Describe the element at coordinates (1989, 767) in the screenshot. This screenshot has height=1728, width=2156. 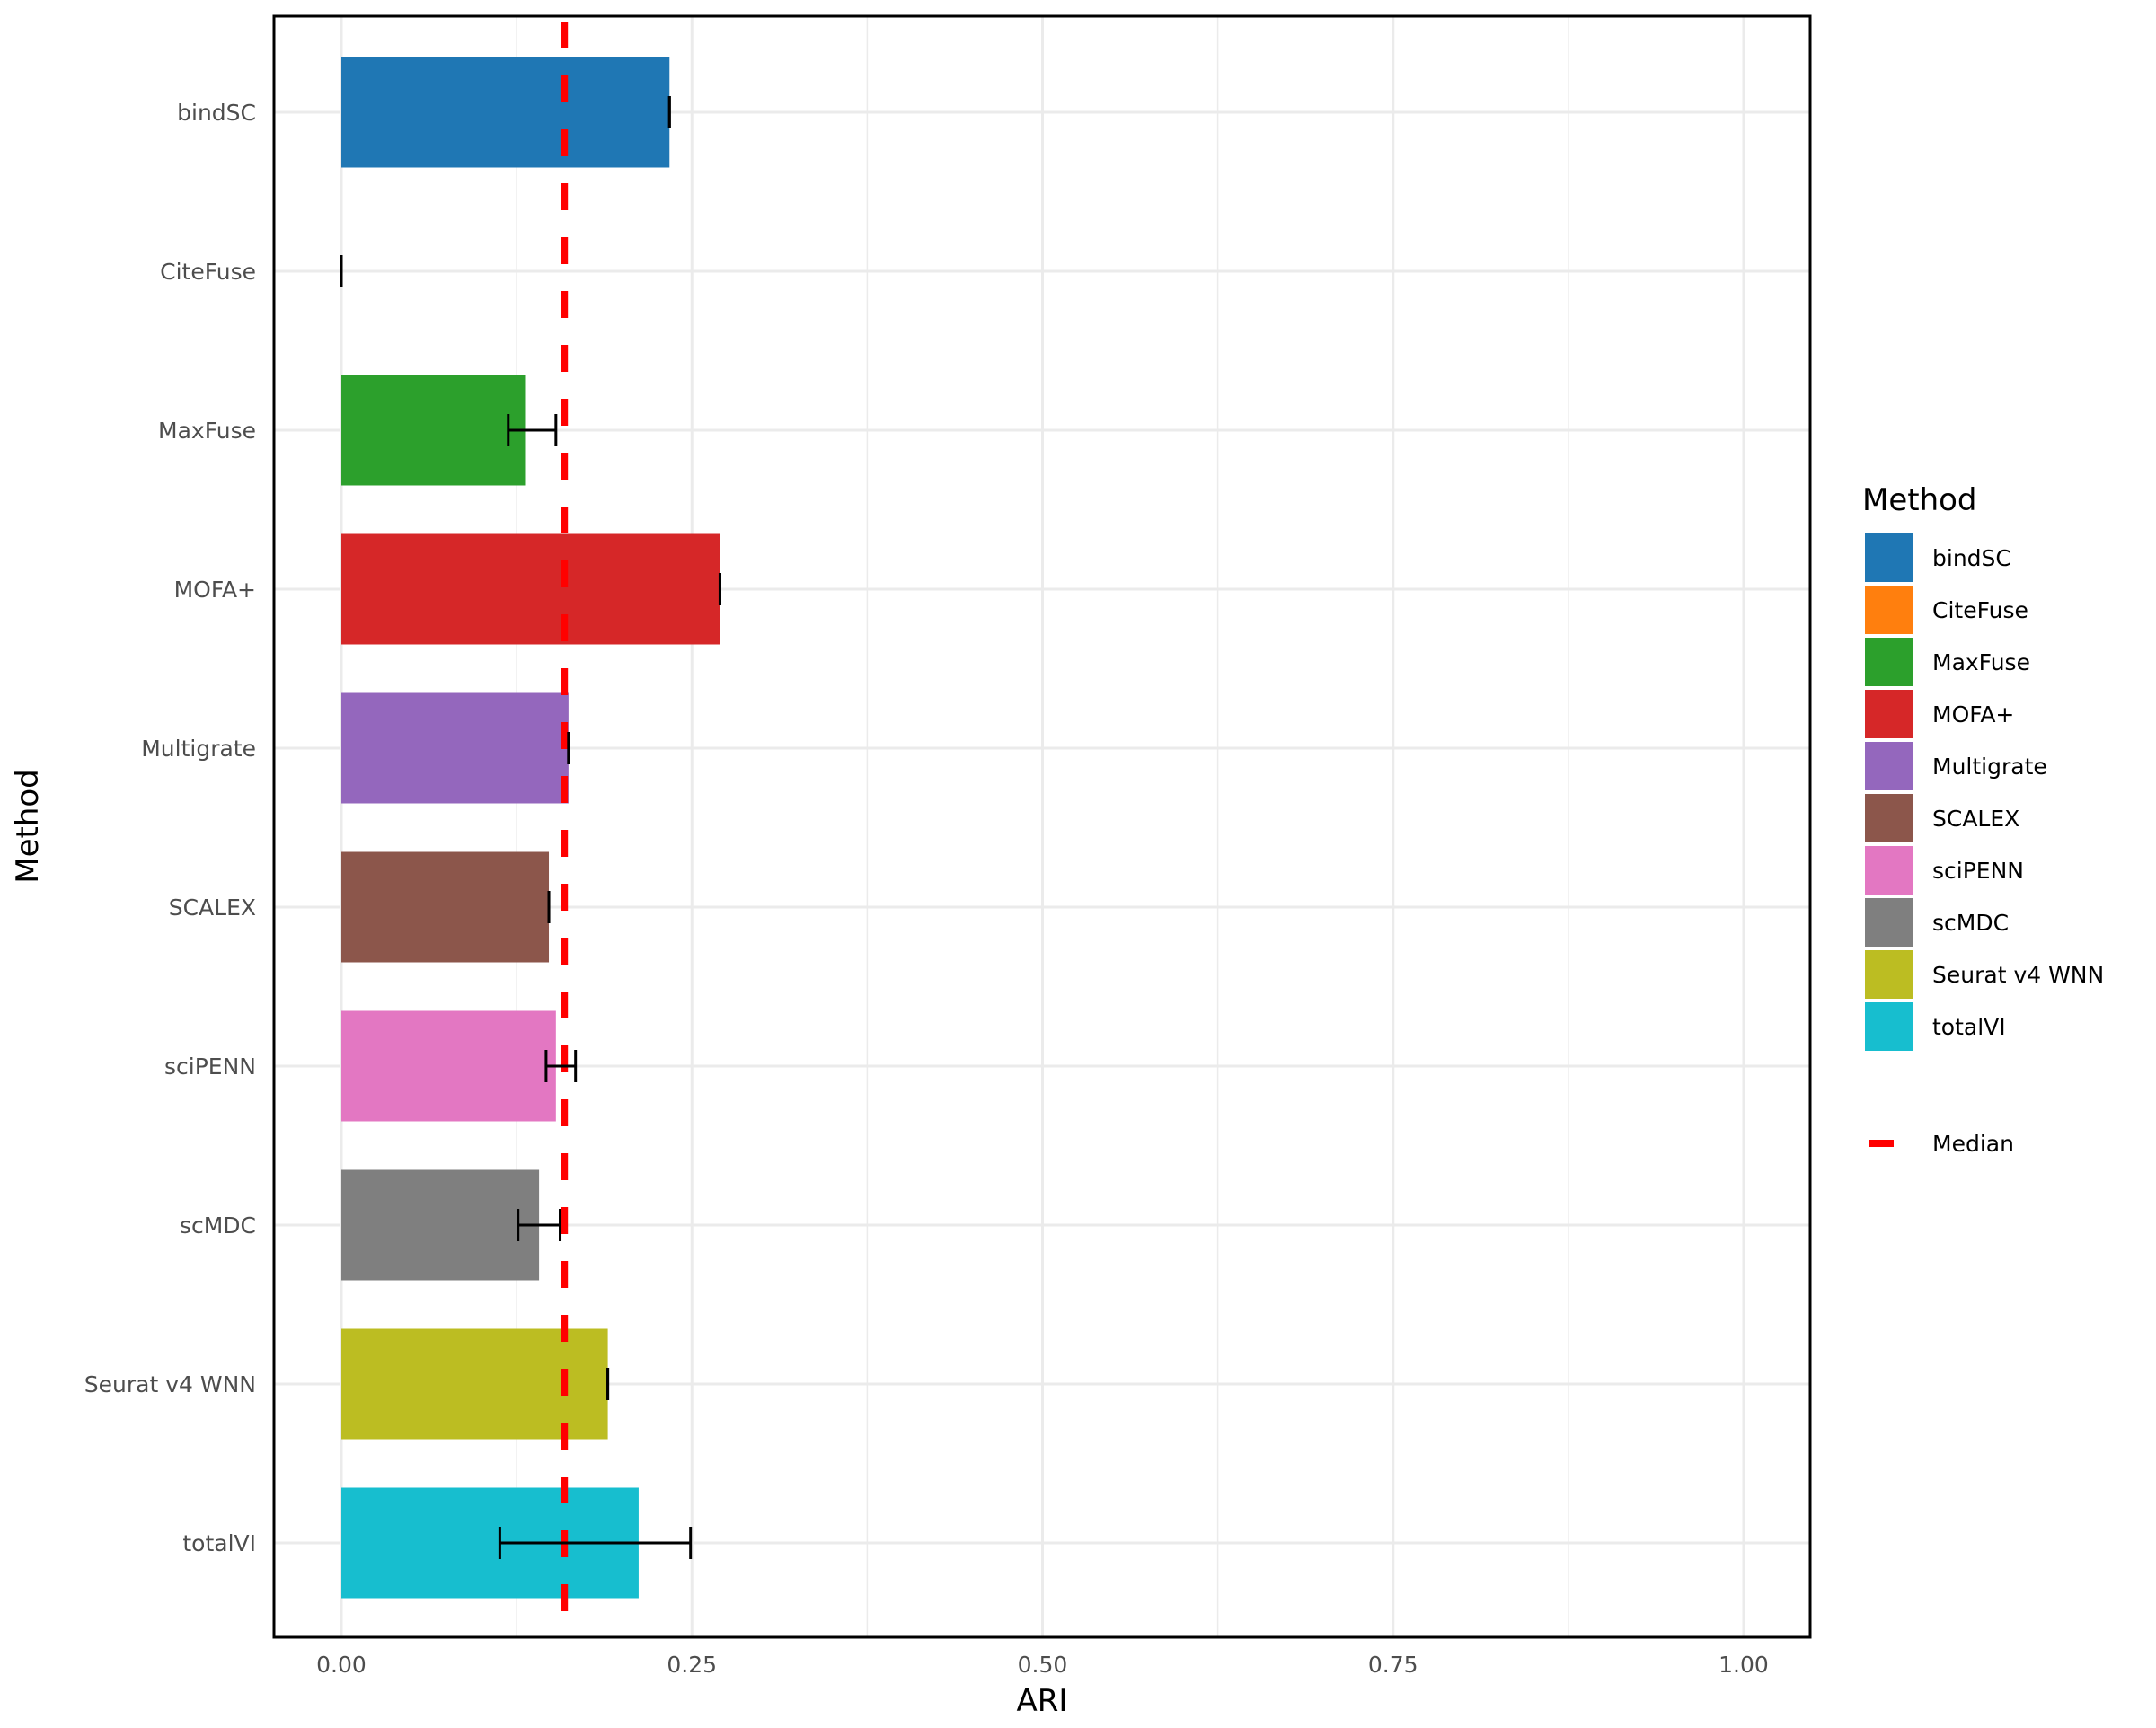
I see `legend-label: Multigrate` at that location.